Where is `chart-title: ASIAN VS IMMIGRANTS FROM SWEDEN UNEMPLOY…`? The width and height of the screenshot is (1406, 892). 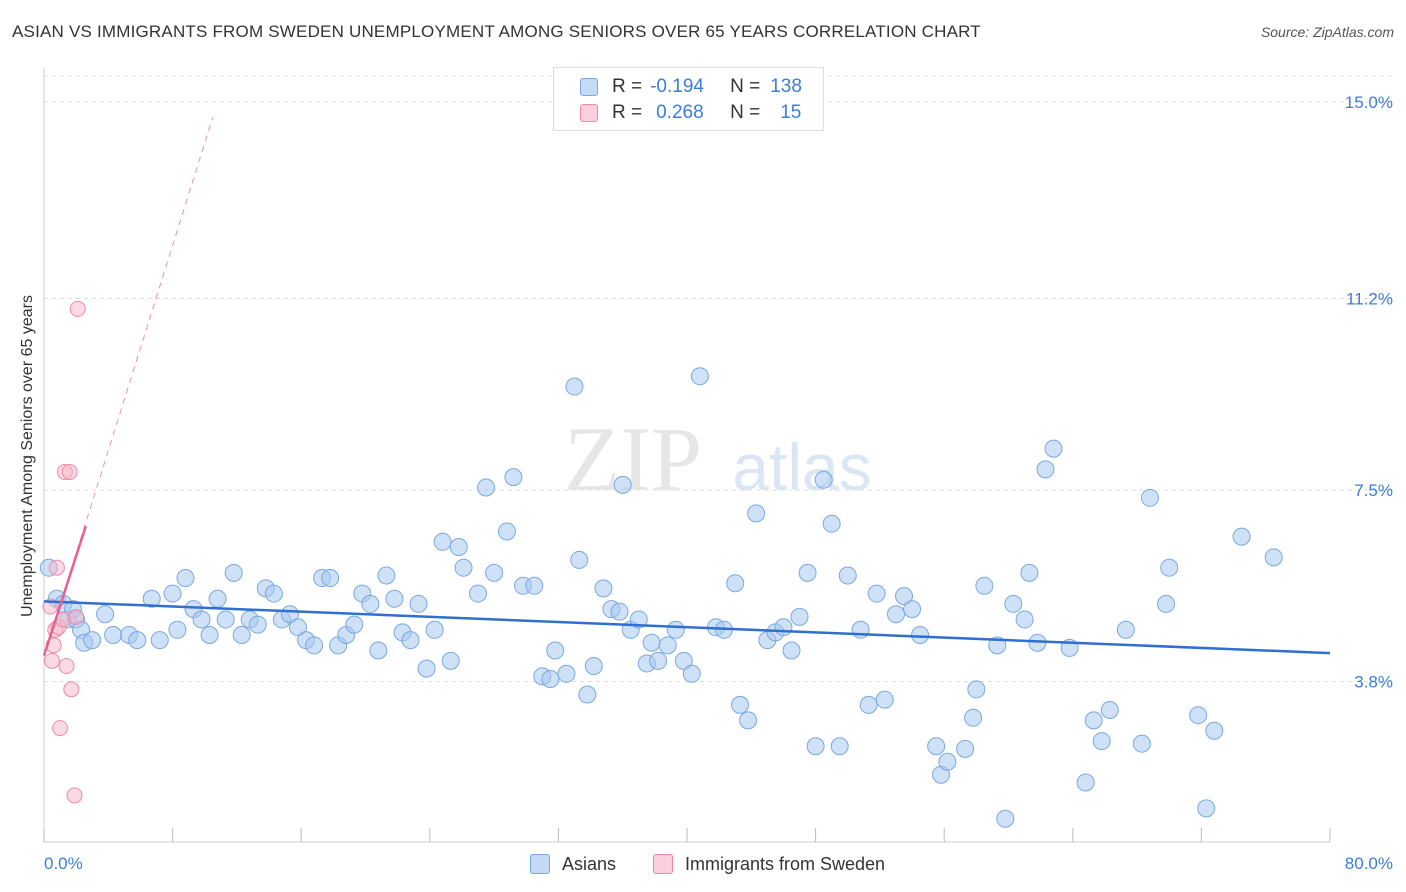
chart-title: ASIAN VS IMMIGRANTS FROM SWEDEN UNEMPLOY… is located at coordinates (496, 31).